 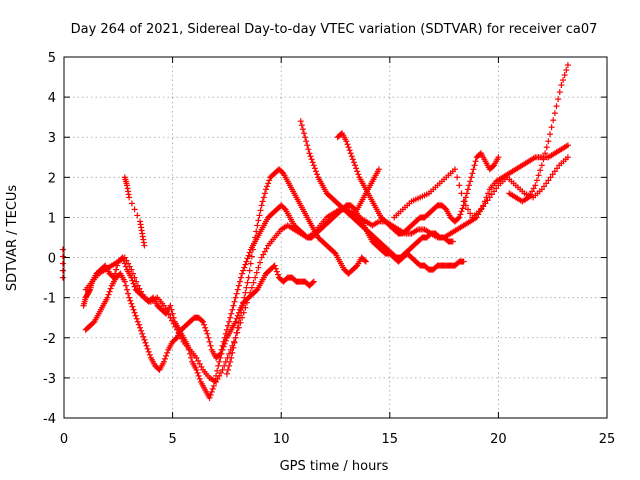 What do you see at coordinates (281, 439) in the screenshot?
I see `x-tick-label: 10` at bounding box center [281, 439].